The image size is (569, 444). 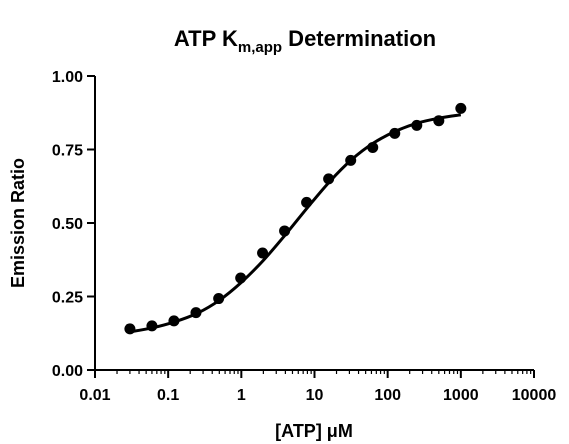 What do you see at coordinates (241, 395) in the screenshot?
I see `x-tick-label: 1` at bounding box center [241, 395].